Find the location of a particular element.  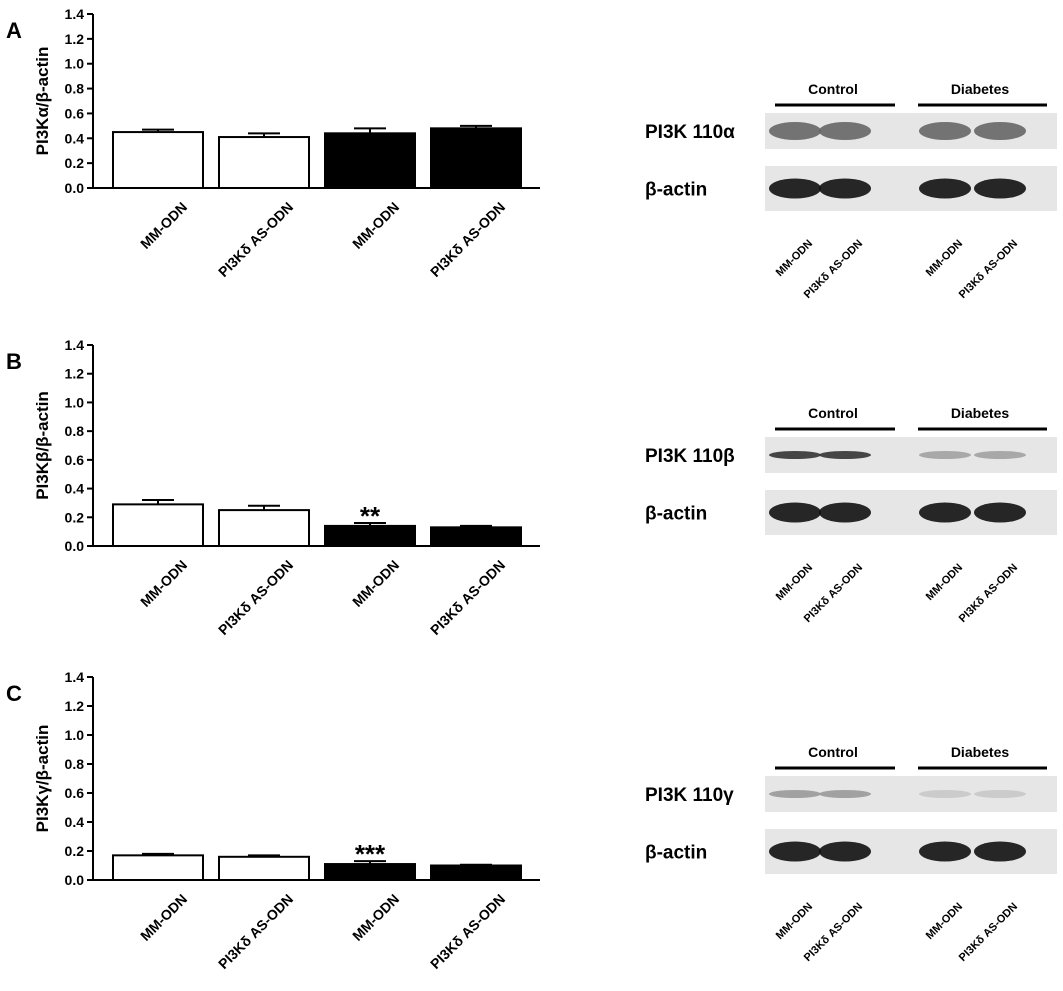

row-label: PI3K 110β is located at coordinates (690, 456).